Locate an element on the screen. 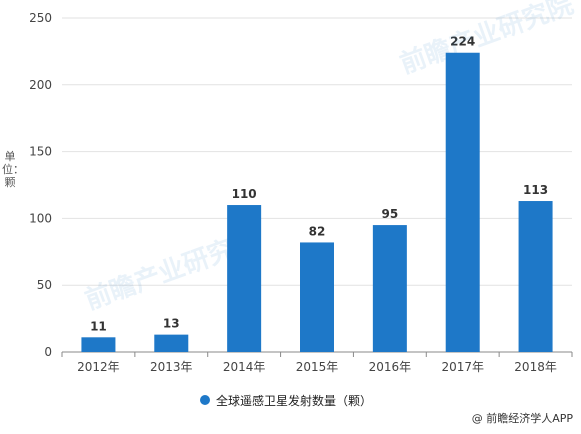  y-tick-label: 200 is located at coordinates (40, 85).